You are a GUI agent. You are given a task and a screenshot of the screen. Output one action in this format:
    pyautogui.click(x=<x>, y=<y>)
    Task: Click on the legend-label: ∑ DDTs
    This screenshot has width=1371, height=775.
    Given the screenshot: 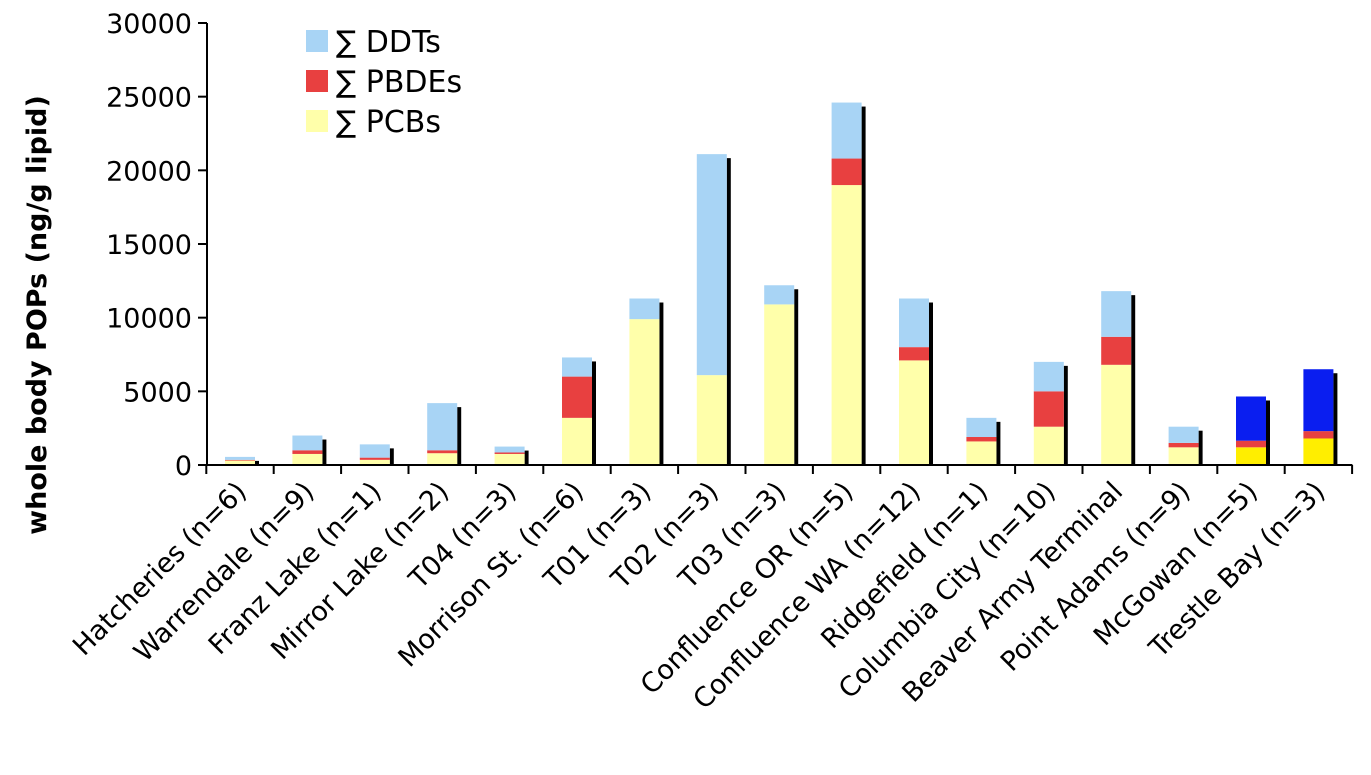 What is the action you would take?
    pyautogui.click(x=388, y=42)
    